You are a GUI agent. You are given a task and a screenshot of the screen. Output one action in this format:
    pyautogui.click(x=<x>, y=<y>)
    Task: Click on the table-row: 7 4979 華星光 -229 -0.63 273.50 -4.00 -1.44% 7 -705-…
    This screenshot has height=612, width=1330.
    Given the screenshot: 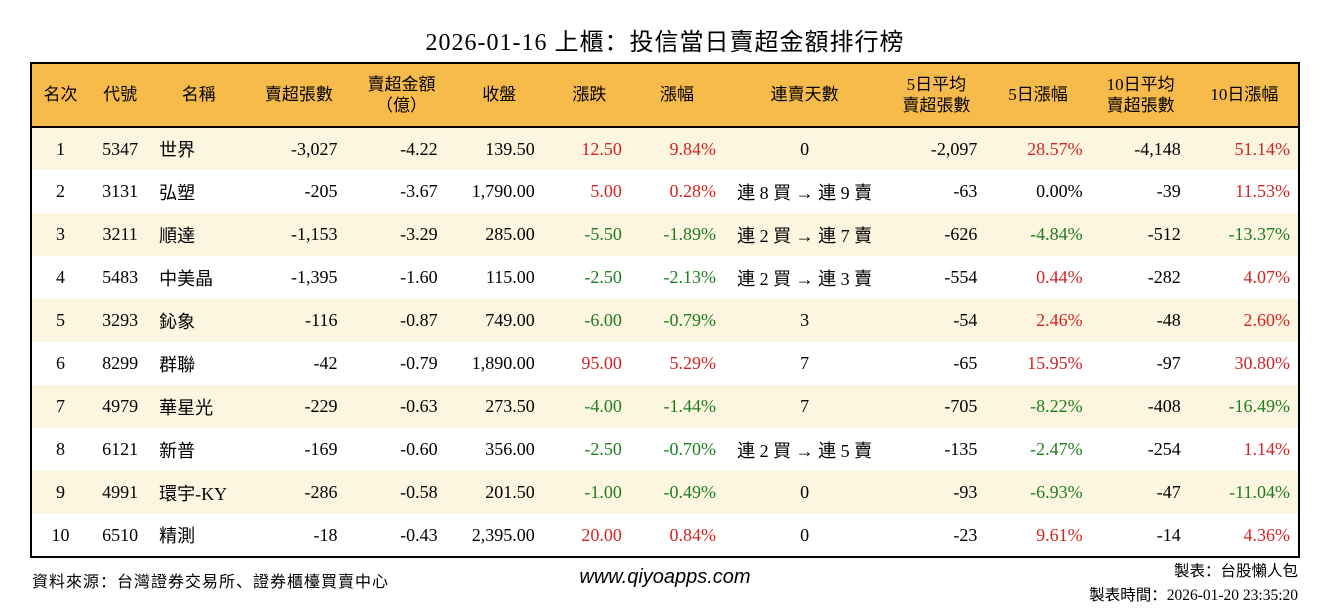 What is the action you would take?
    pyautogui.click(x=665, y=406)
    